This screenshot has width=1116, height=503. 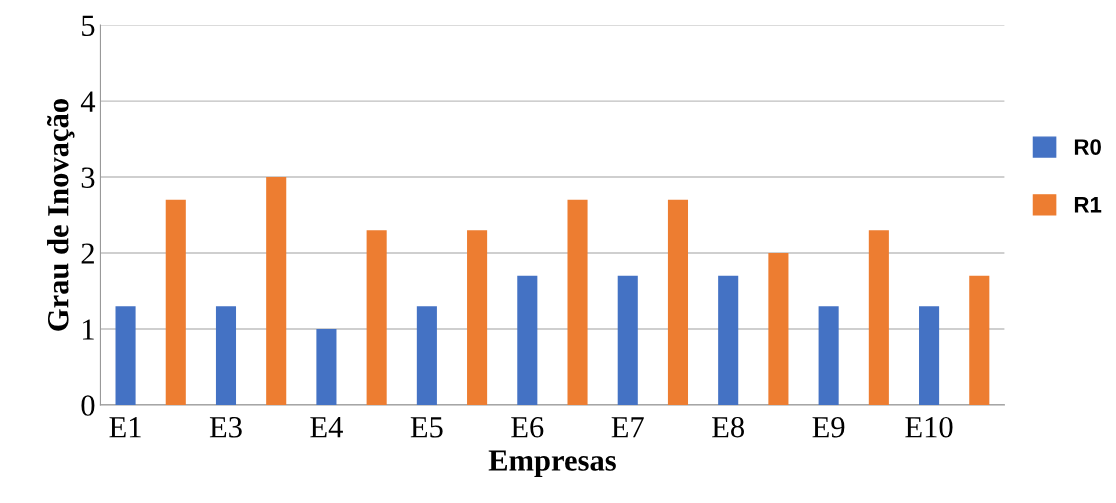 What do you see at coordinates (1088, 205) in the screenshot?
I see `legend-label: R1` at bounding box center [1088, 205].